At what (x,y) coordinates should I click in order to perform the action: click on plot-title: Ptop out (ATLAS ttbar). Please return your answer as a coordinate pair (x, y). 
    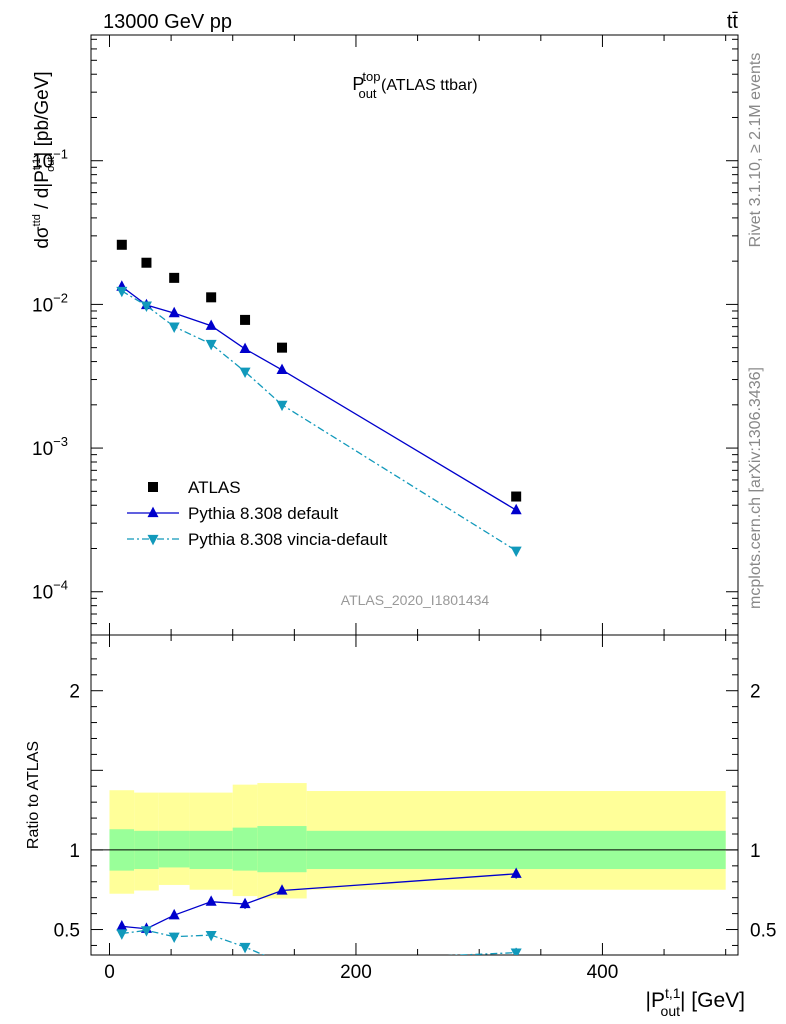
    Looking at the image, I should click on (414, 85).